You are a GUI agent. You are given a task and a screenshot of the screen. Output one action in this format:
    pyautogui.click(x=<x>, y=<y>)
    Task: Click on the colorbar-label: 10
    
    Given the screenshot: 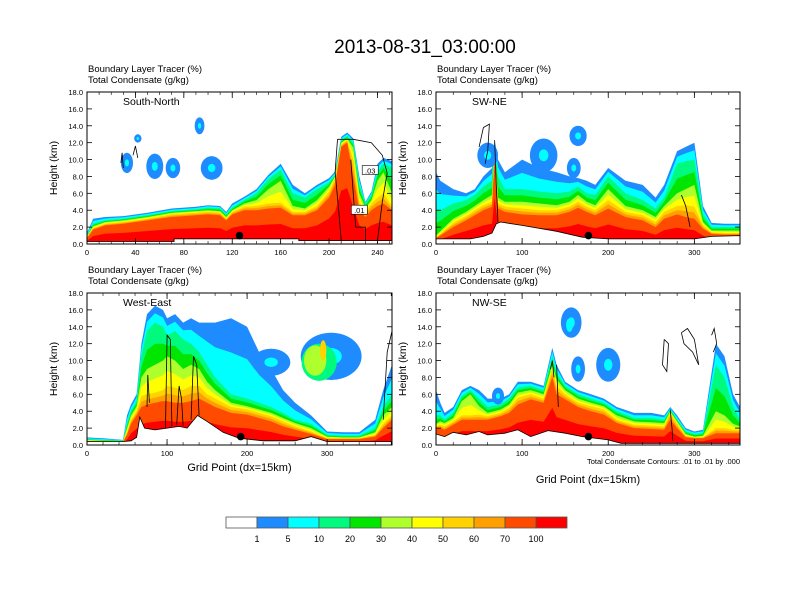 What is the action you would take?
    pyautogui.click(x=319, y=539)
    